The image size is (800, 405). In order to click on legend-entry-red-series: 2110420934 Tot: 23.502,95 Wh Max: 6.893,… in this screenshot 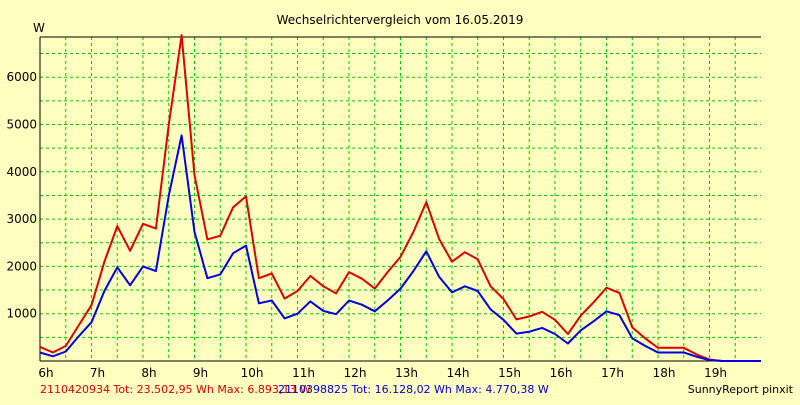, I will do `click(175, 389)`.